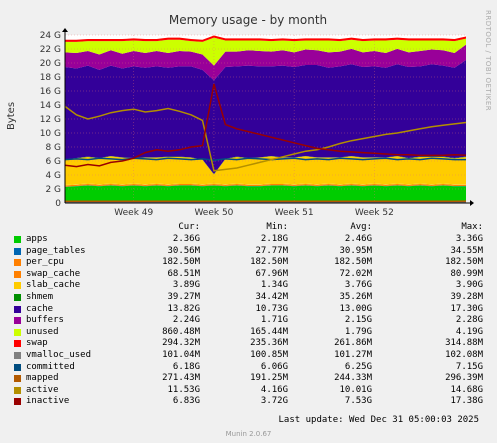 This screenshot has width=497, height=443. I want to click on x-tick-label: Week 51, so click(294, 213).